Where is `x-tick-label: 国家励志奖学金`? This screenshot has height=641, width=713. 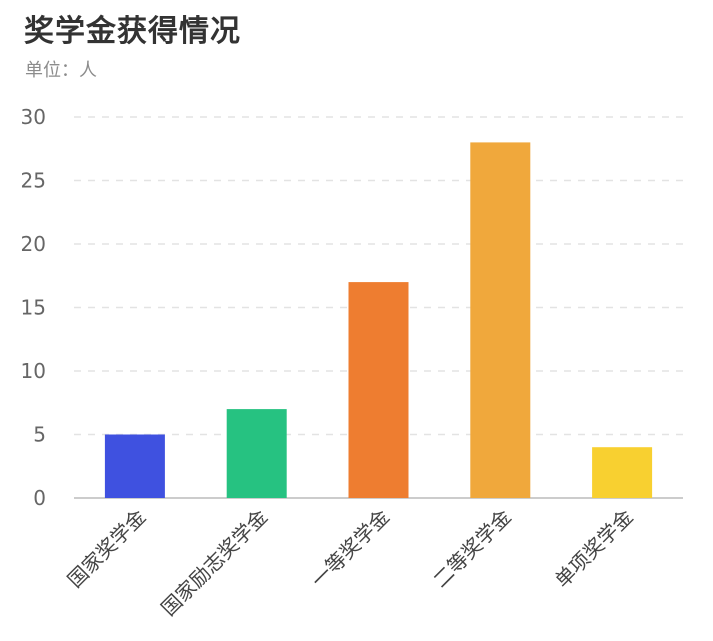 x-tick-label: 国家励志奖学金 is located at coordinates (214, 563).